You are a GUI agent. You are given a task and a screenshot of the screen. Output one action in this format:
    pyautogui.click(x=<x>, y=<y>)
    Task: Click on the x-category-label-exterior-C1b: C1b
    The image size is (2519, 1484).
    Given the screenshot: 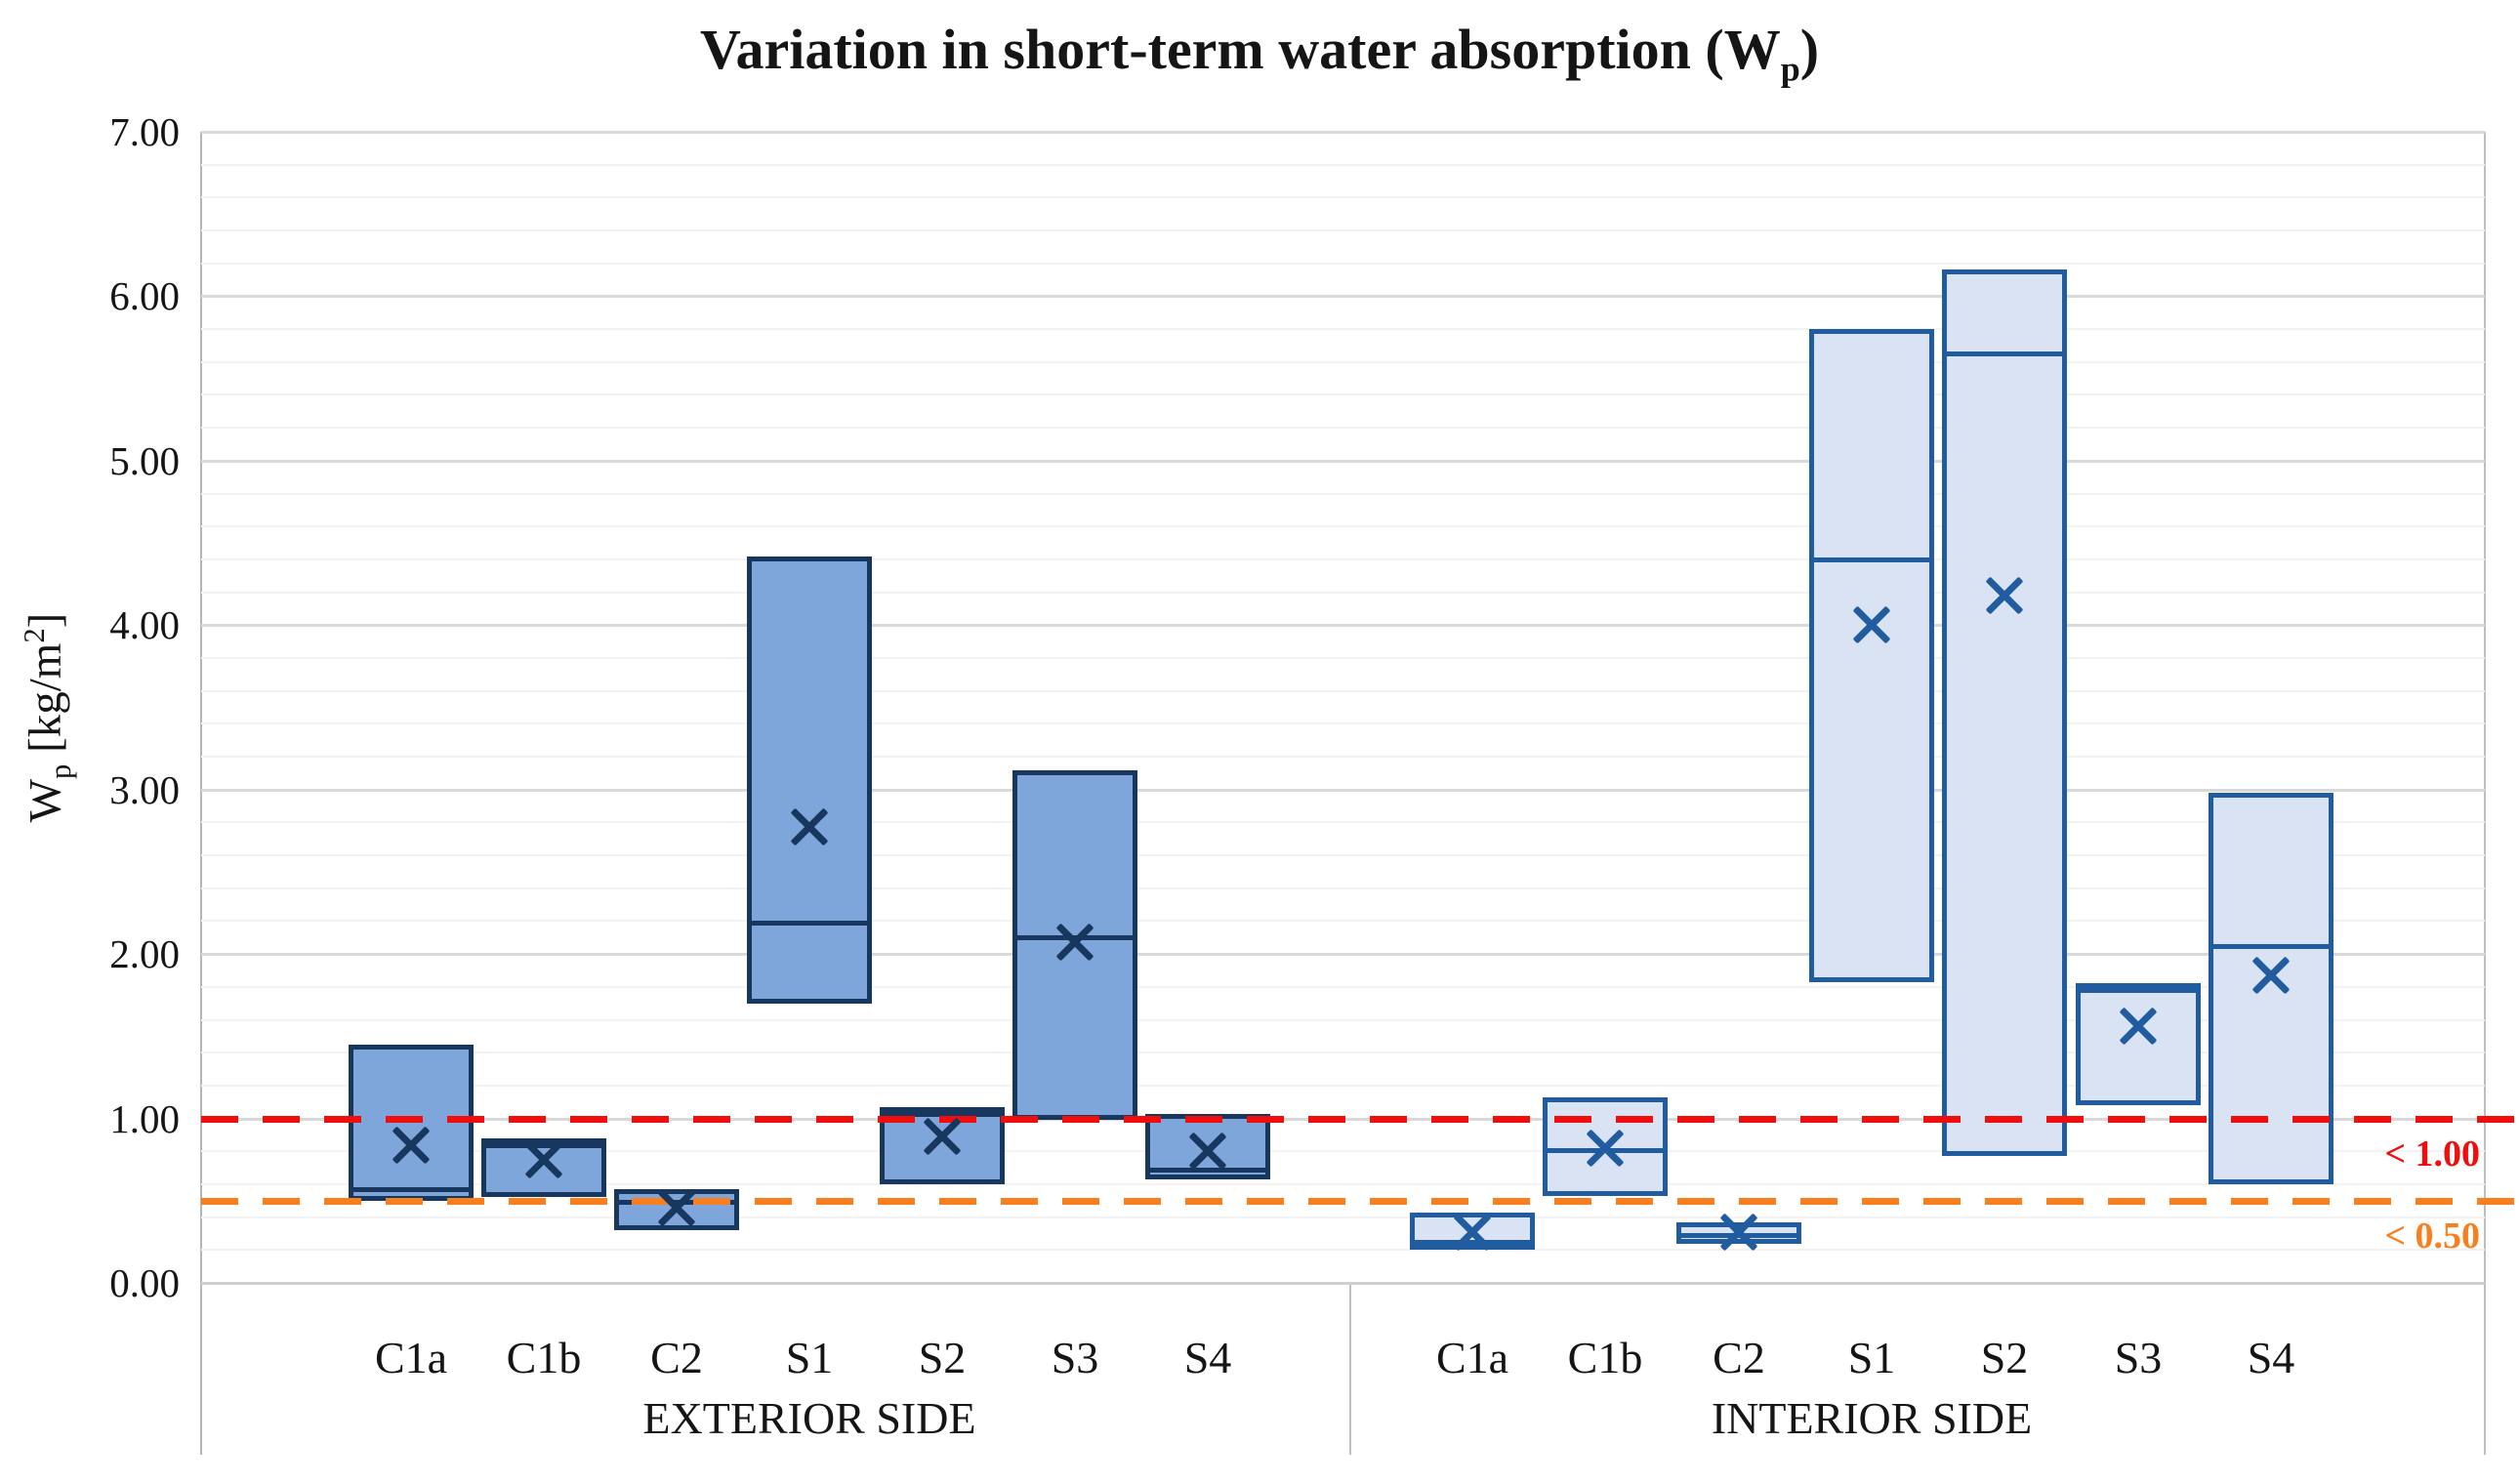 What is the action you would take?
    pyautogui.click(x=544, y=1358)
    